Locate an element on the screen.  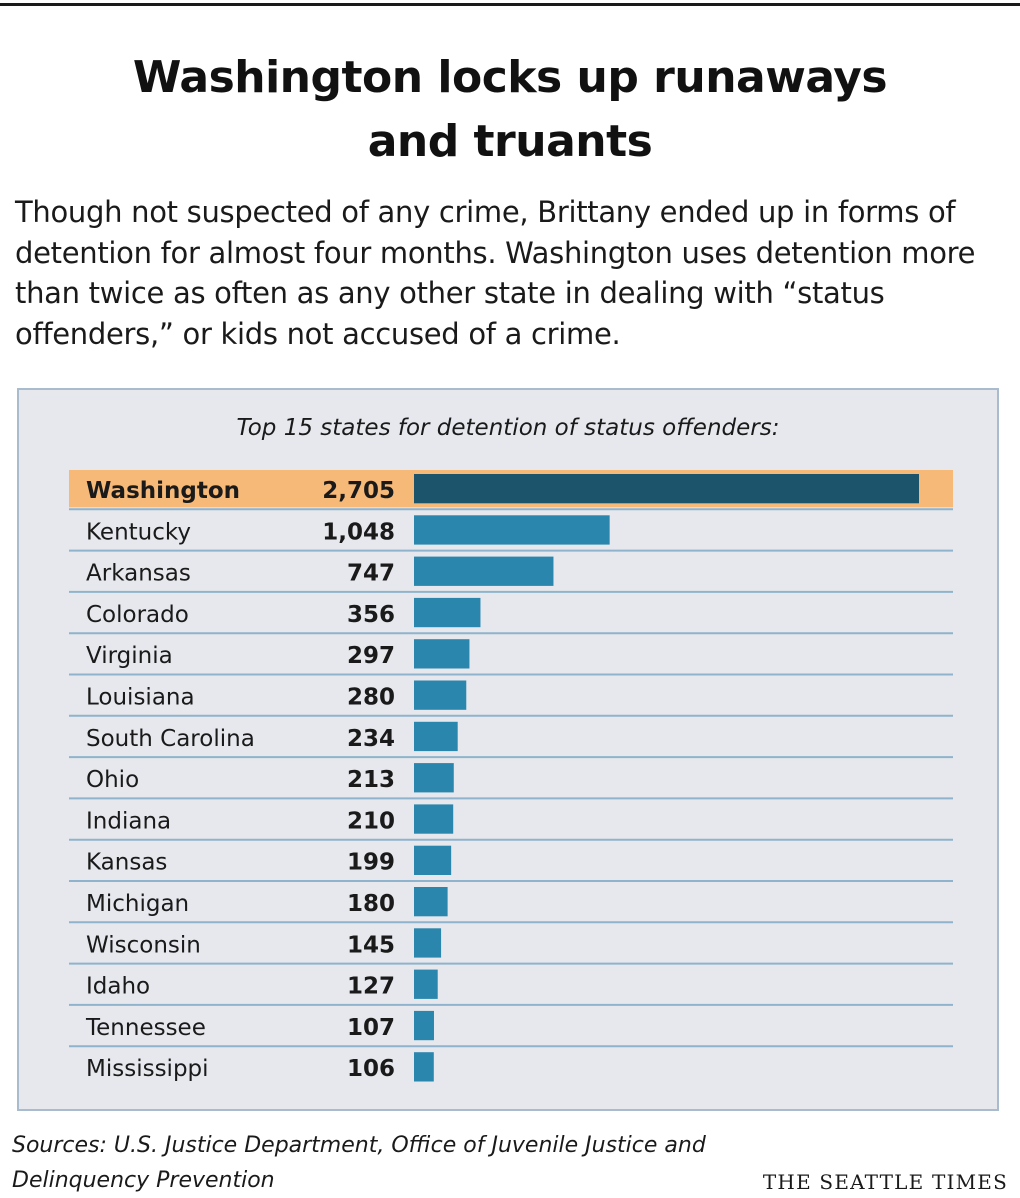
headline: Washington locks up runaways and truants is located at coordinates (510, 110).